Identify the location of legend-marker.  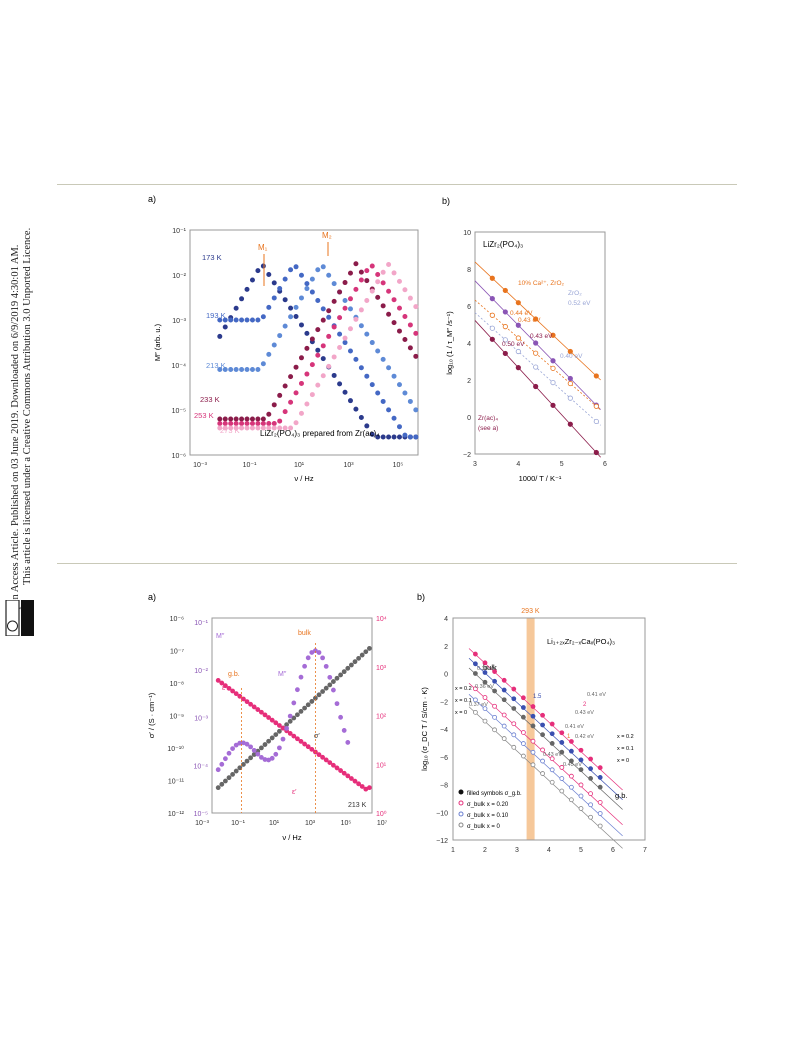
(461, 792).